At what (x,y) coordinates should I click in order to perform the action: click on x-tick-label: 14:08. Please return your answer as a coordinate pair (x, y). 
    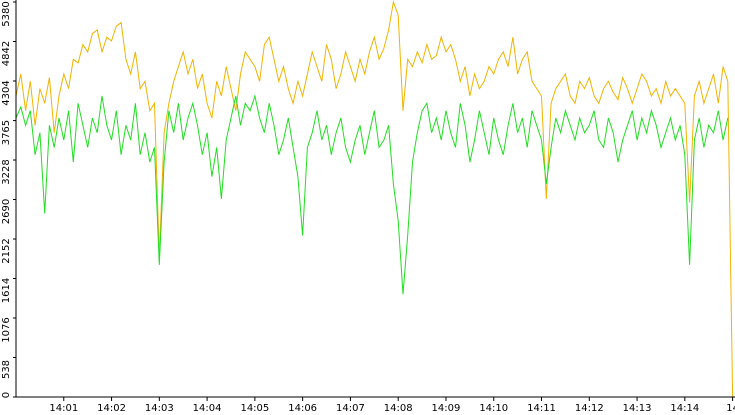
    Looking at the image, I should click on (398, 408).